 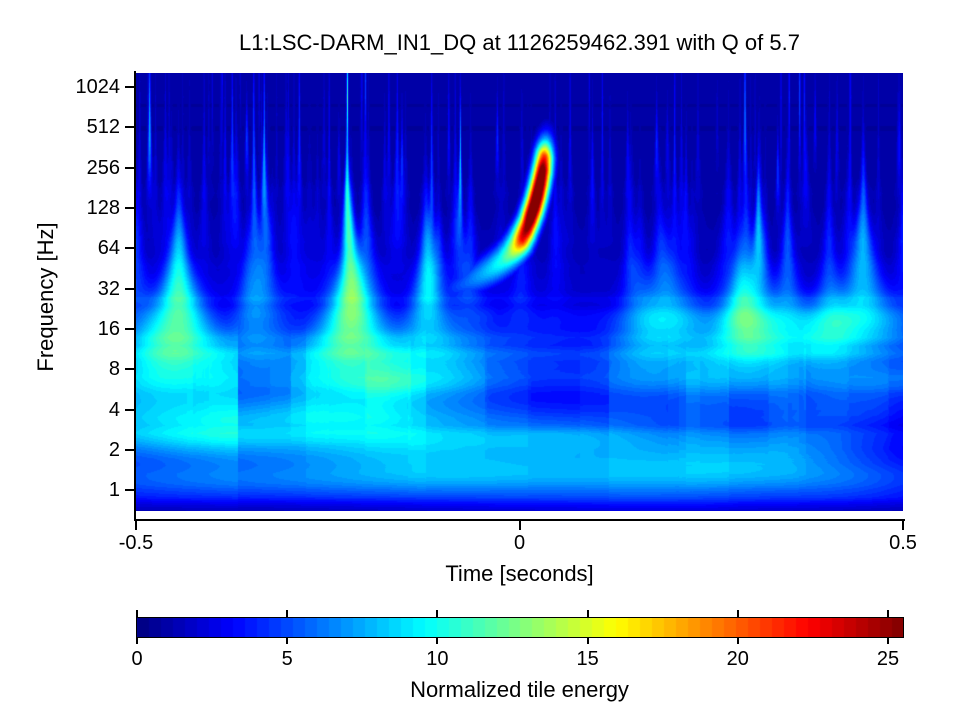 What do you see at coordinates (136, 543) in the screenshot?
I see `x-tick-label: -0.5` at bounding box center [136, 543].